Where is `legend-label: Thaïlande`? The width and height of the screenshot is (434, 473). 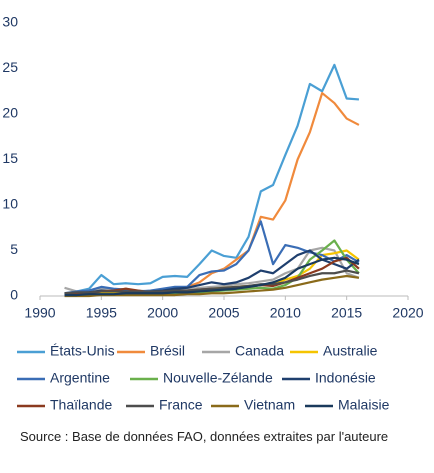 legend-label: Thaïlande is located at coordinates (81, 405).